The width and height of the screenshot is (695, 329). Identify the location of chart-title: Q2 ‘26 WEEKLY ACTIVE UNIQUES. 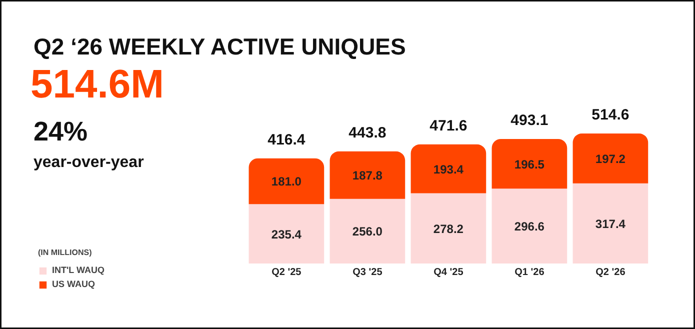
(220, 47).